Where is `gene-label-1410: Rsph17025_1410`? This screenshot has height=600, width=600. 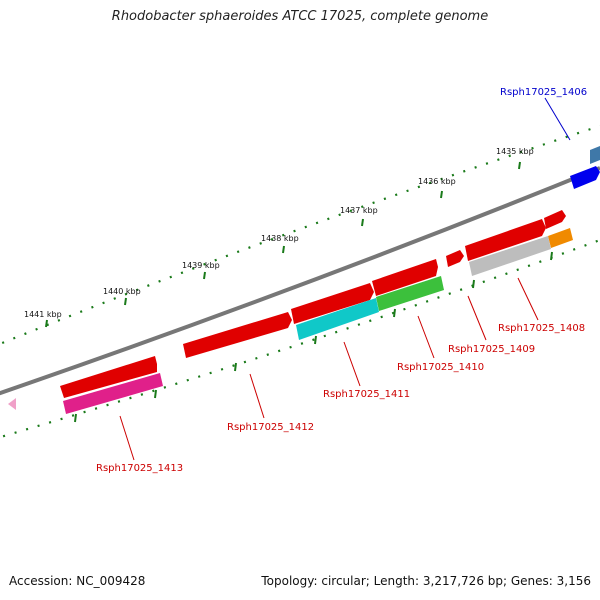
gene-label-1410: Rsph17025_1410 is located at coordinates (440, 367).